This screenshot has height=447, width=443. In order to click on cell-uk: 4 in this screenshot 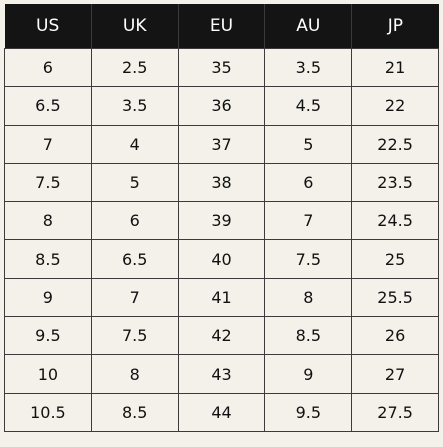, I will do `click(134, 144)`.